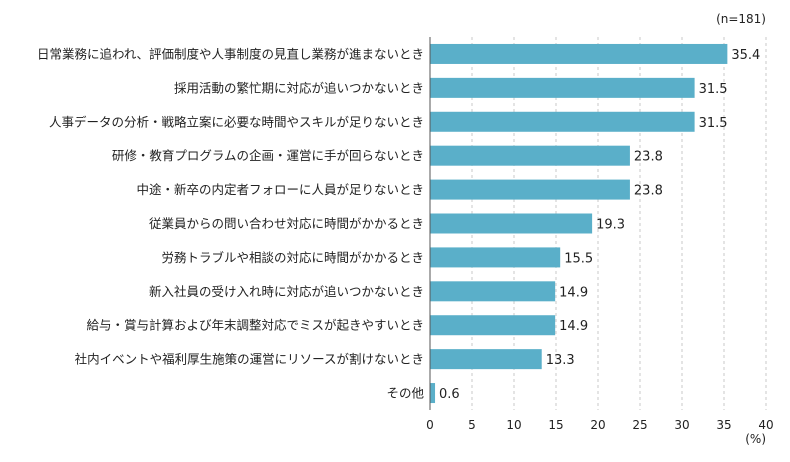 The height and width of the screenshot is (462, 790). What do you see at coordinates (639, 425) in the screenshot?
I see `x-tick-label: 25` at bounding box center [639, 425].